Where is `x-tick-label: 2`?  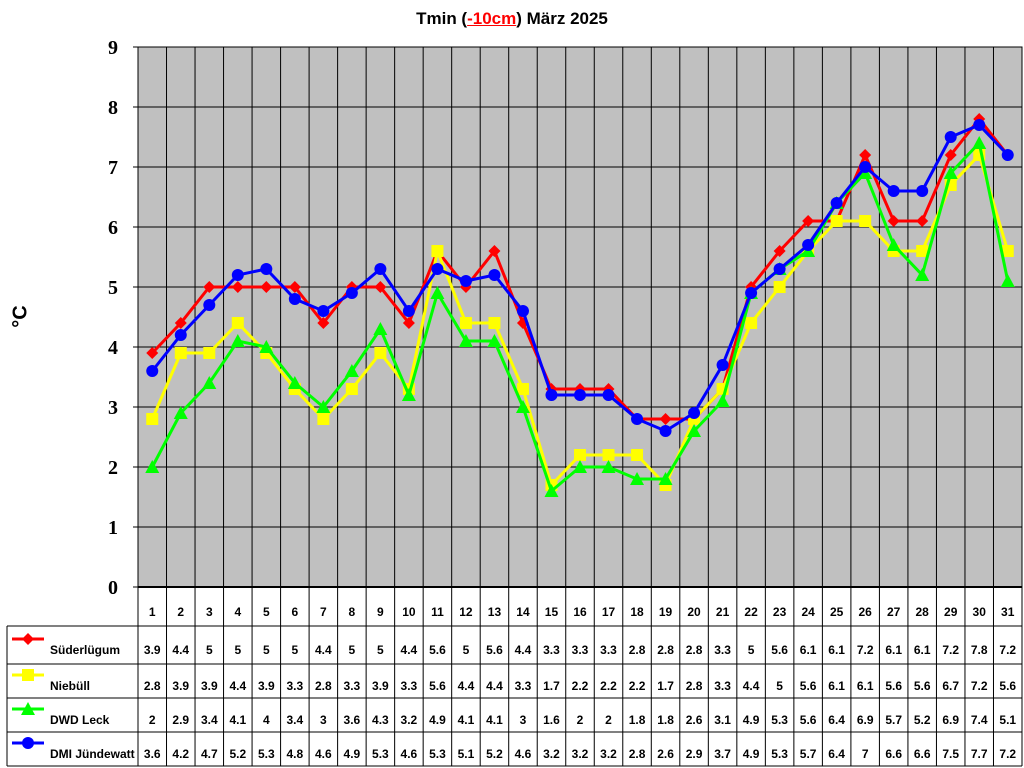
x-tick-label: 2 is located at coordinates (180, 612).